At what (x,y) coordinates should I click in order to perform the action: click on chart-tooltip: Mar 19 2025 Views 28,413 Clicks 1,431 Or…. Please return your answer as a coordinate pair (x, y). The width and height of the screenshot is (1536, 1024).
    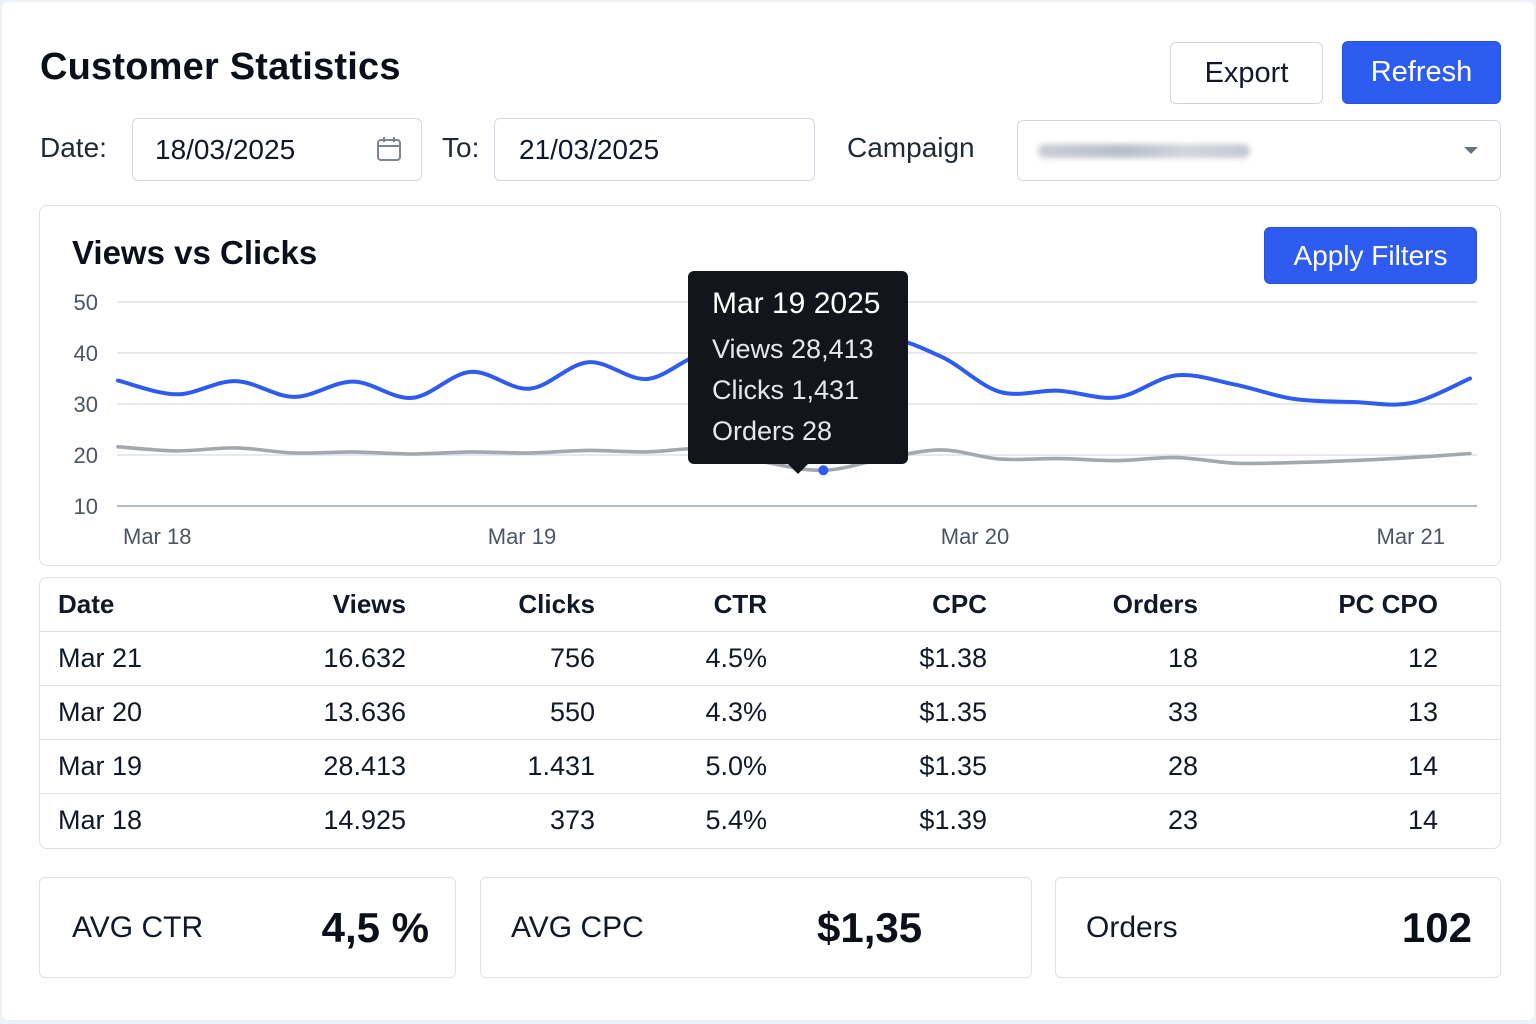
    Looking at the image, I should click on (798, 372).